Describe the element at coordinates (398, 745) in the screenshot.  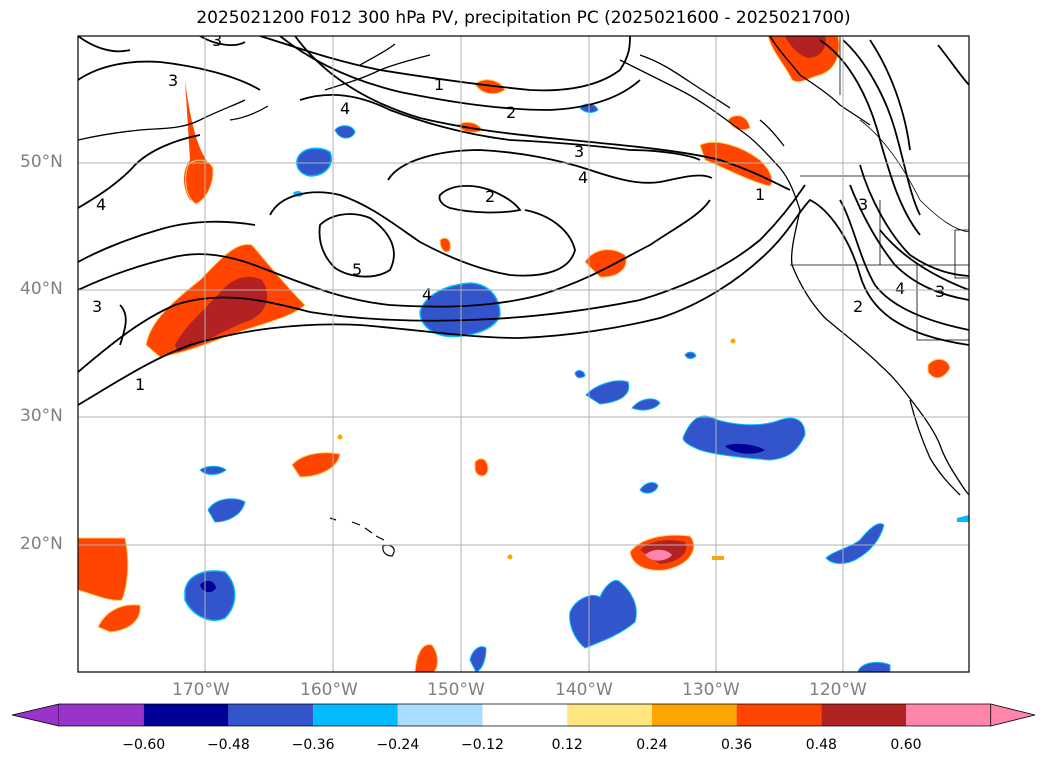
I see `colorbar-tick: −0.24` at that location.